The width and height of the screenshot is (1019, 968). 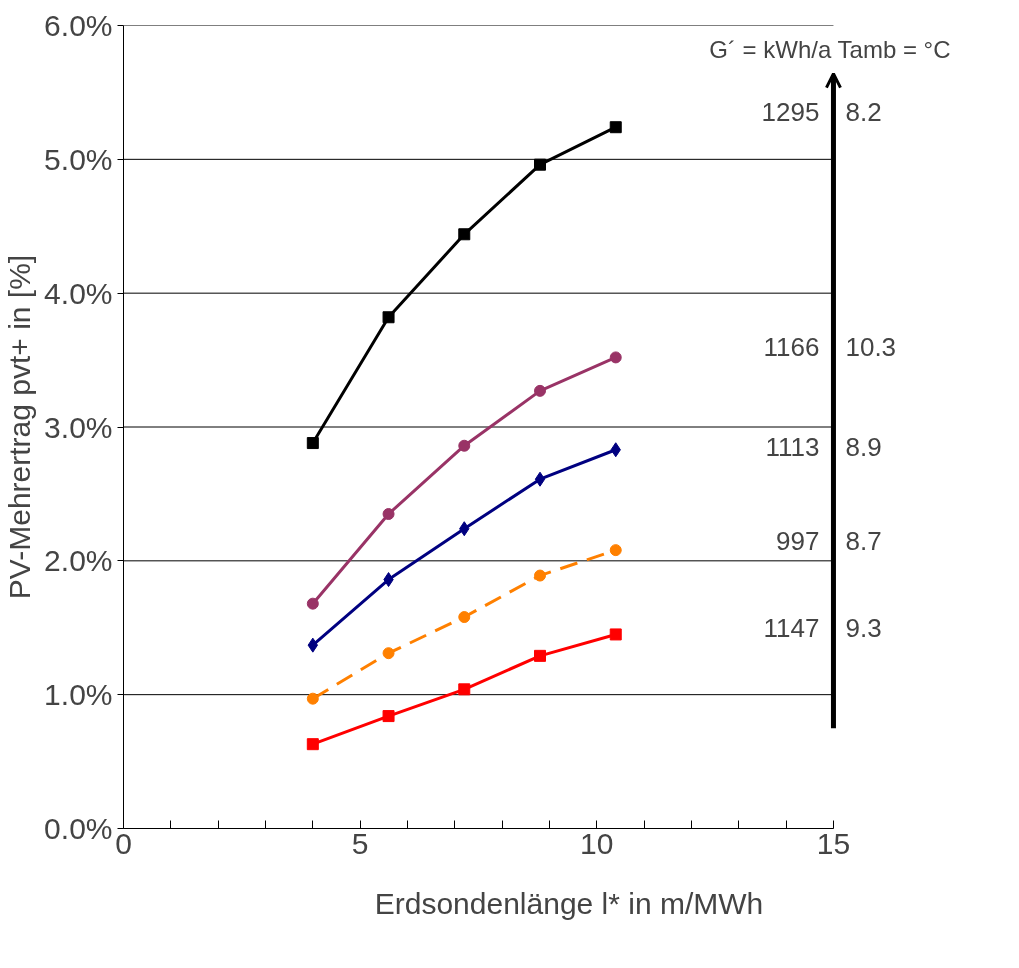 I want to click on y-tick-label: 1.0%, so click(x=78, y=695).